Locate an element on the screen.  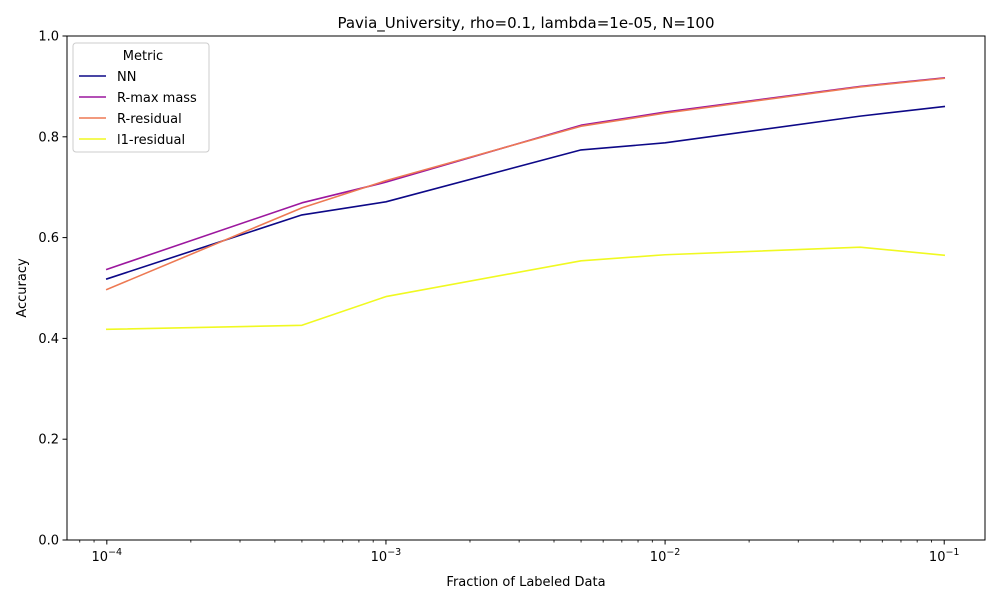
y-tick-label: 0.2 is located at coordinates (48, 440).